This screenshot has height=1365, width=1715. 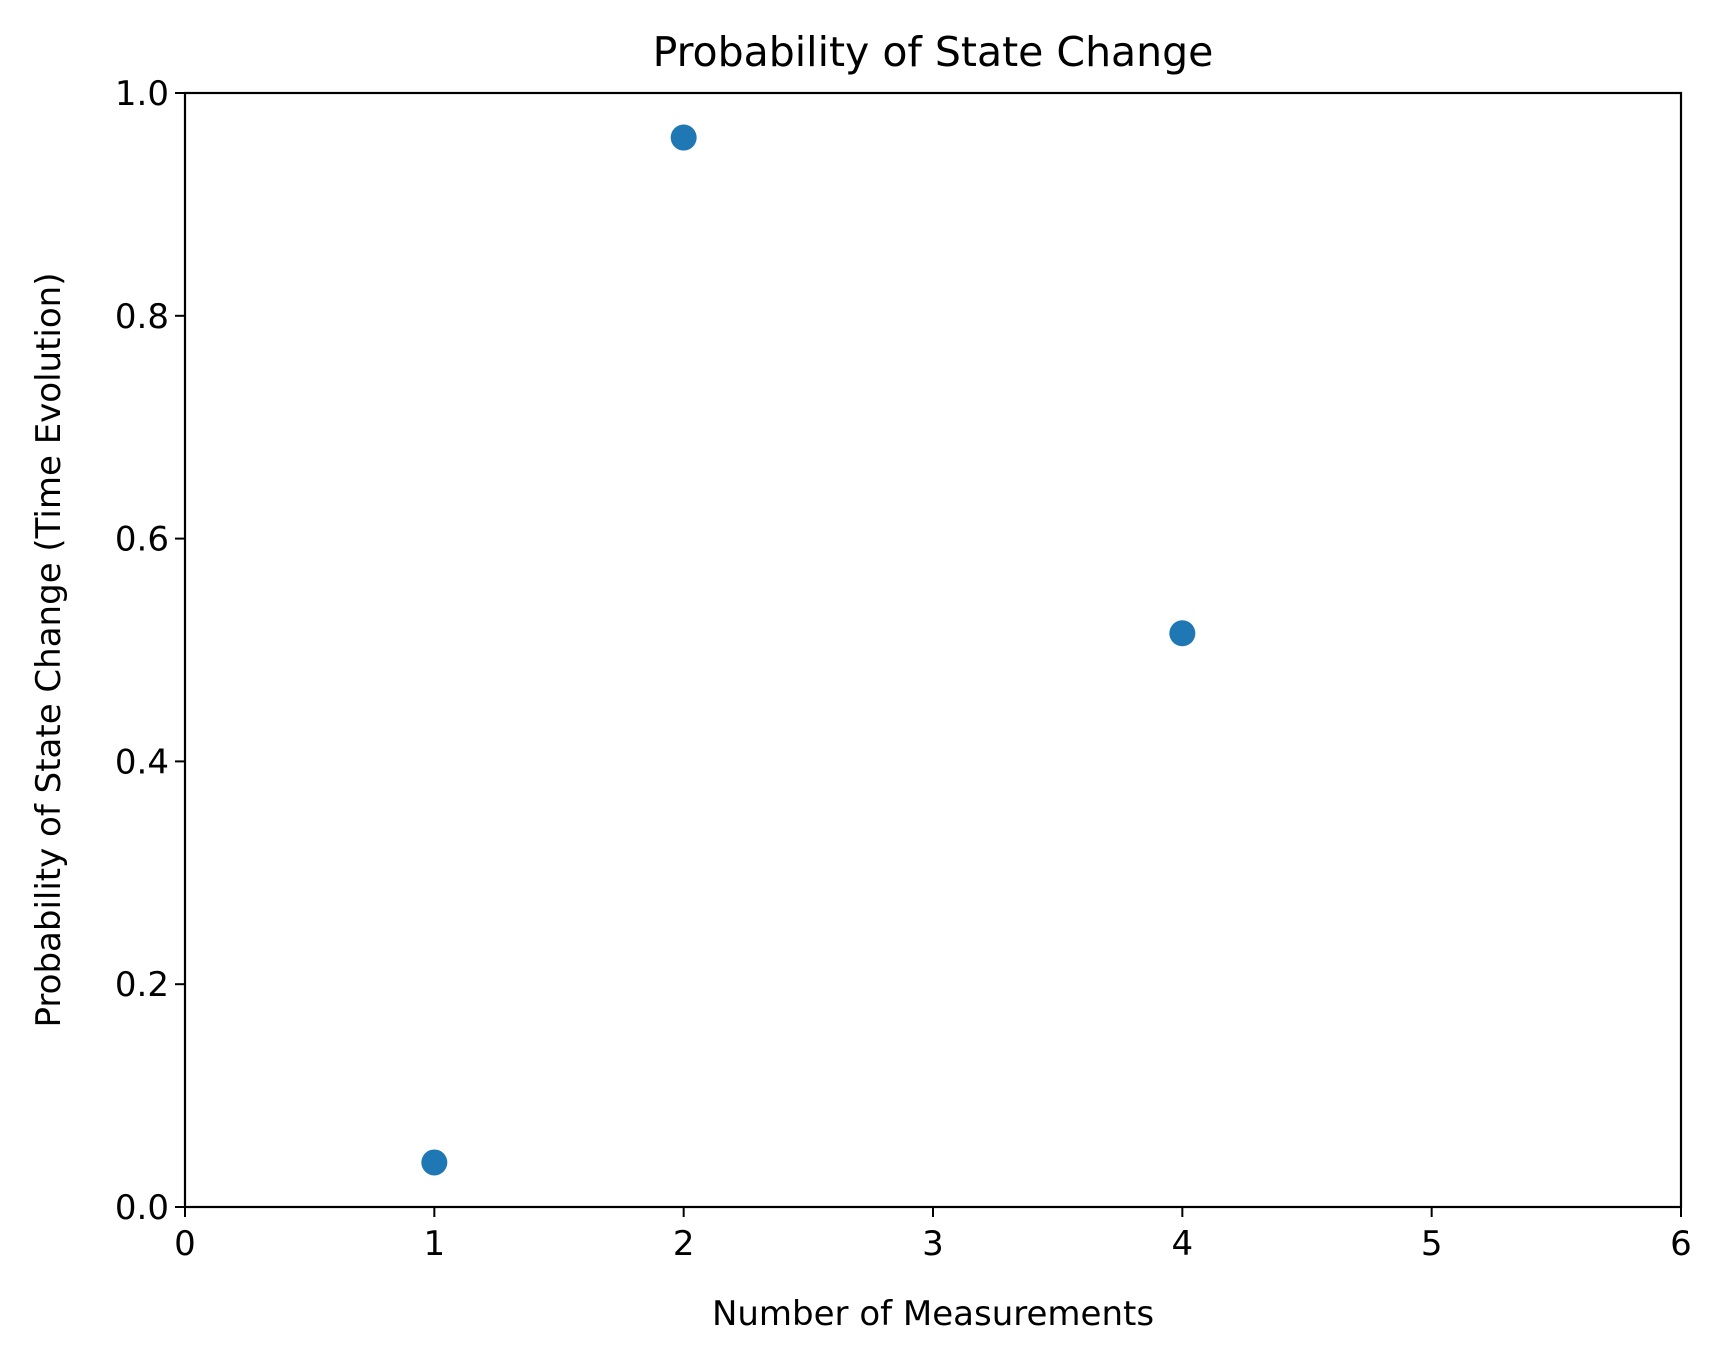 What do you see at coordinates (142, 1208) in the screenshot?
I see `y-tick-label: 0.0` at bounding box center [142, 1208].